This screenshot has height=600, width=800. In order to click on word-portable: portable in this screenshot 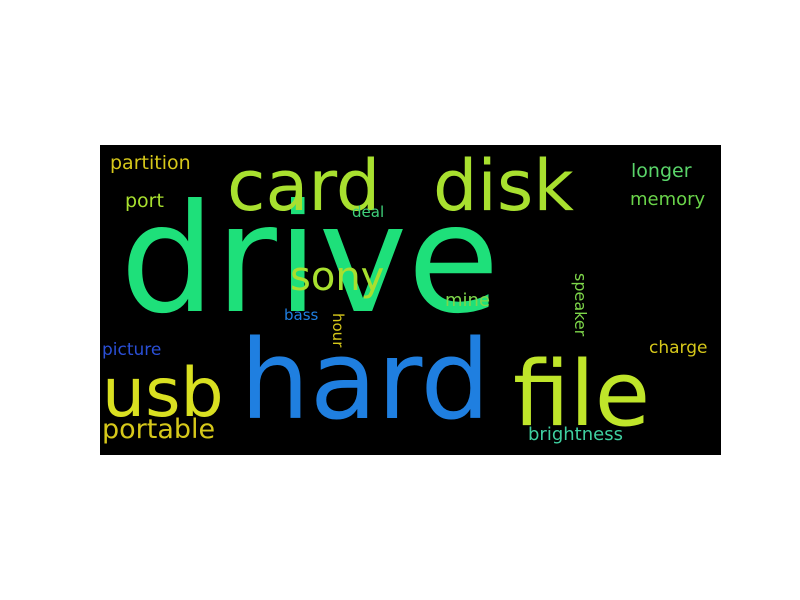, I will do `click(159, 429)`.